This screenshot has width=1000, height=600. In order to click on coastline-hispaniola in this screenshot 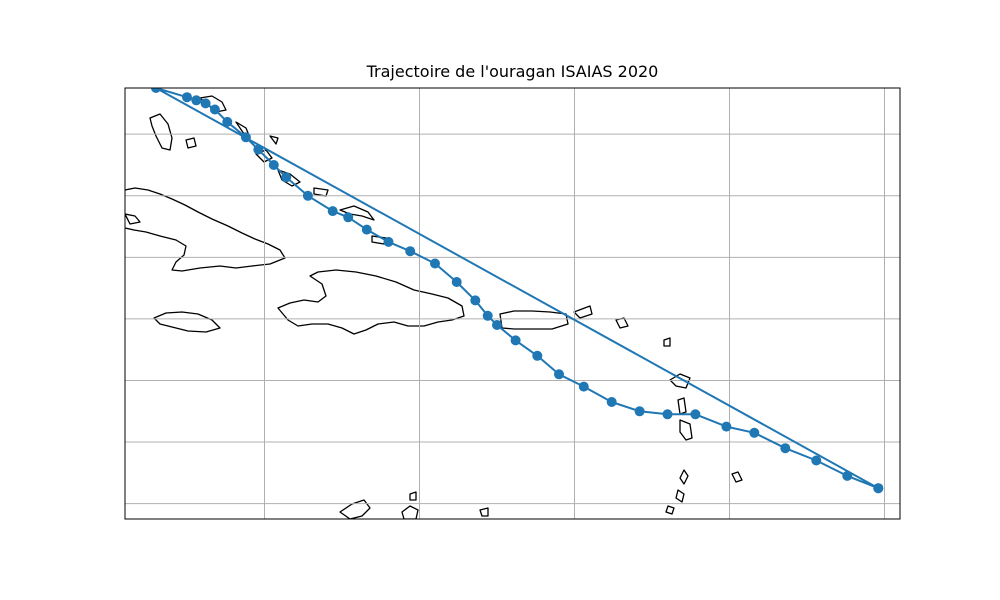, I will do `click(371, 302)`.